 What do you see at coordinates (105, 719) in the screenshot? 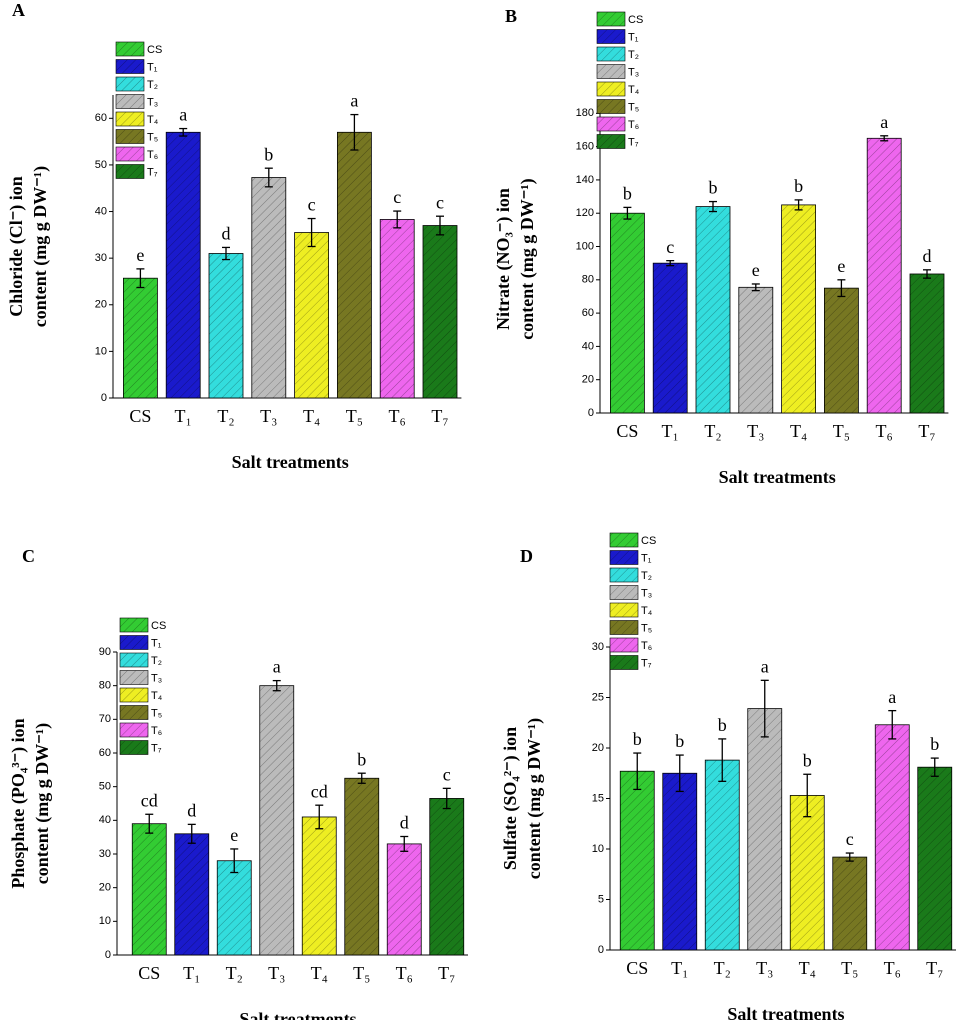
I see `y-tick-label: 70` at bounding box center [105, 719].